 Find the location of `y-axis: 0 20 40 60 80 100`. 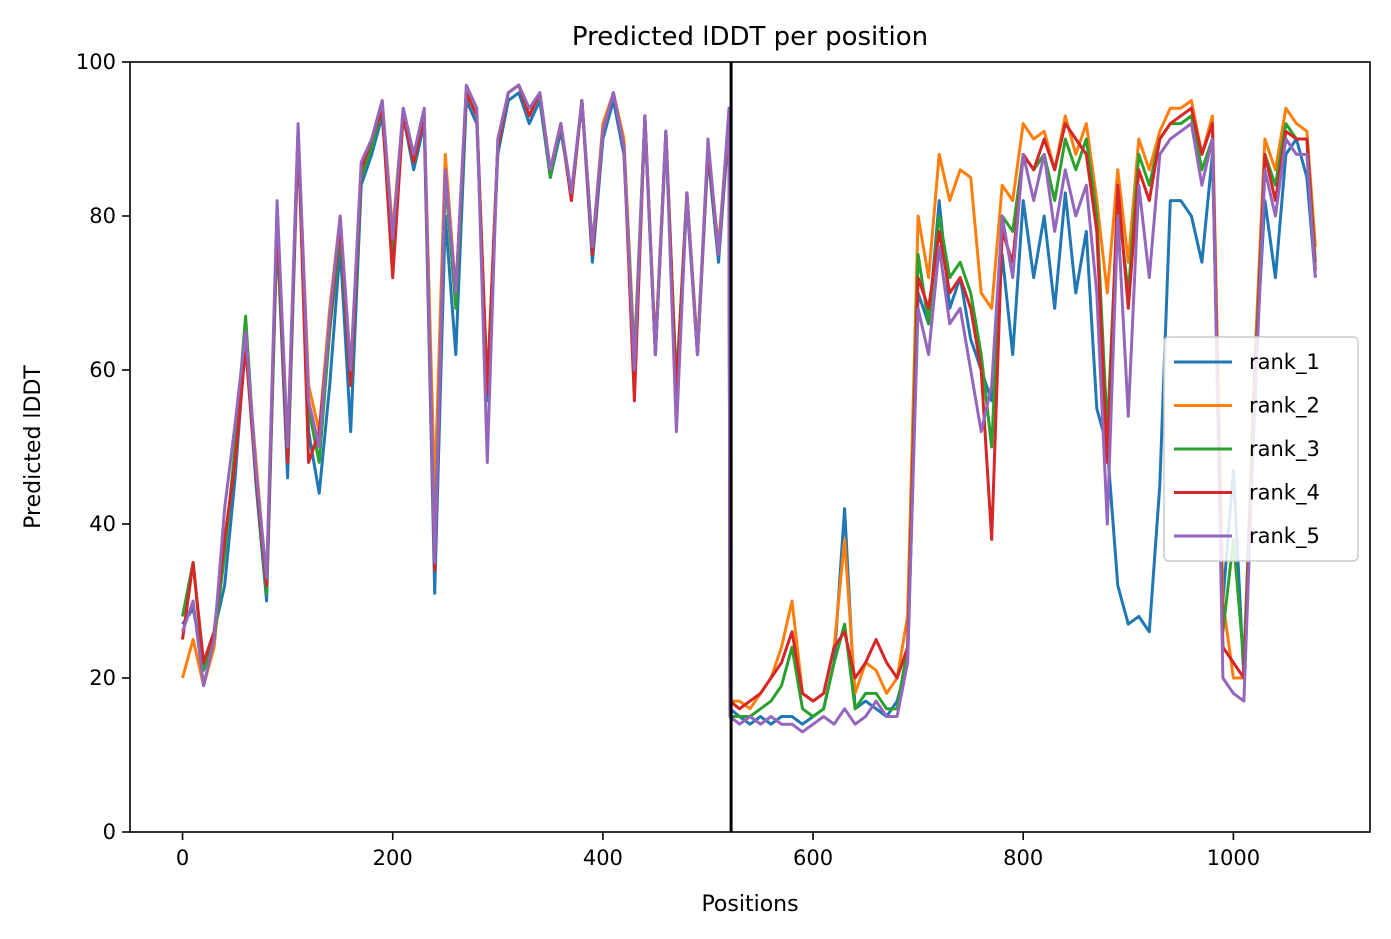

y-axis: 0 20 40 60 80 100 is located at coordinates (103, 447).